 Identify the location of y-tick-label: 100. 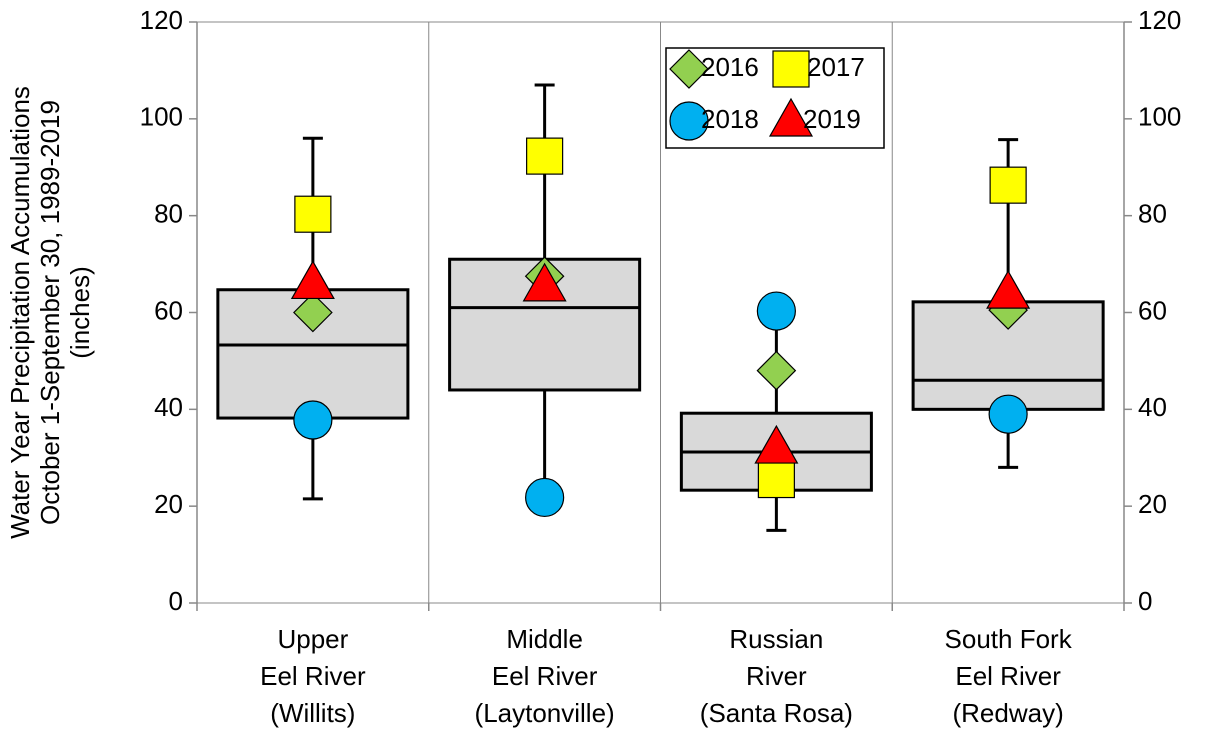
(161, 117).